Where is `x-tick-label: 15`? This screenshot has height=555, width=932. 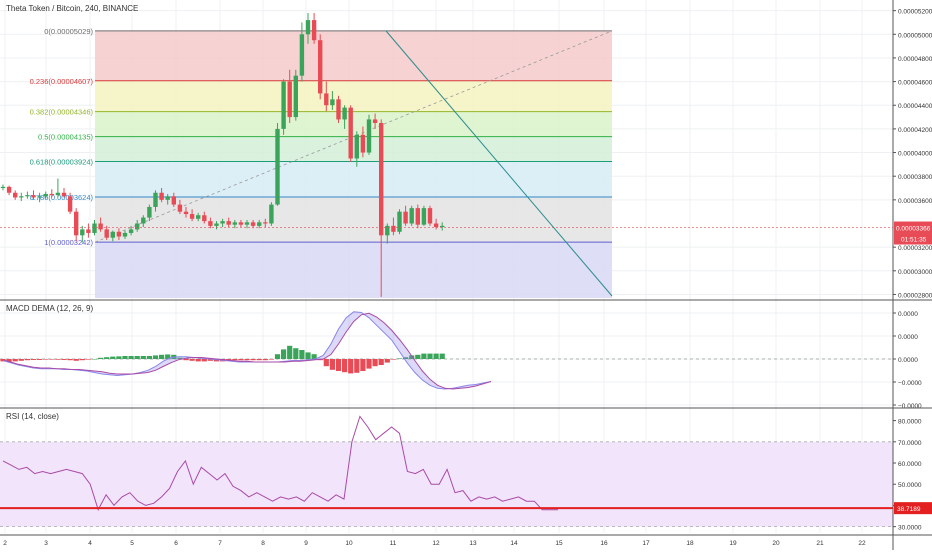
x-tick-label: 15 is located at coordinates (559, 543).